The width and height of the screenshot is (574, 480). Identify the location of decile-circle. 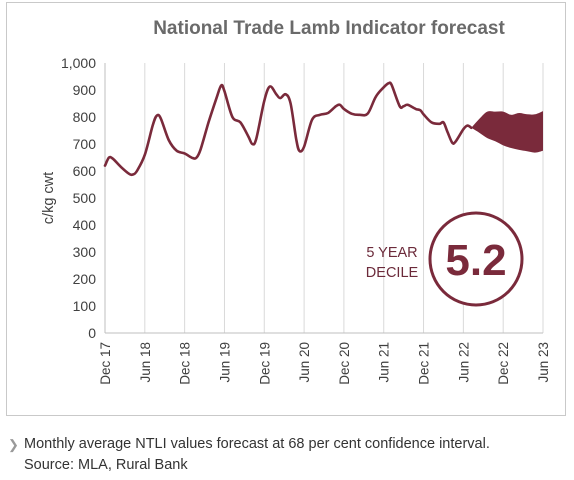
(476, 259).